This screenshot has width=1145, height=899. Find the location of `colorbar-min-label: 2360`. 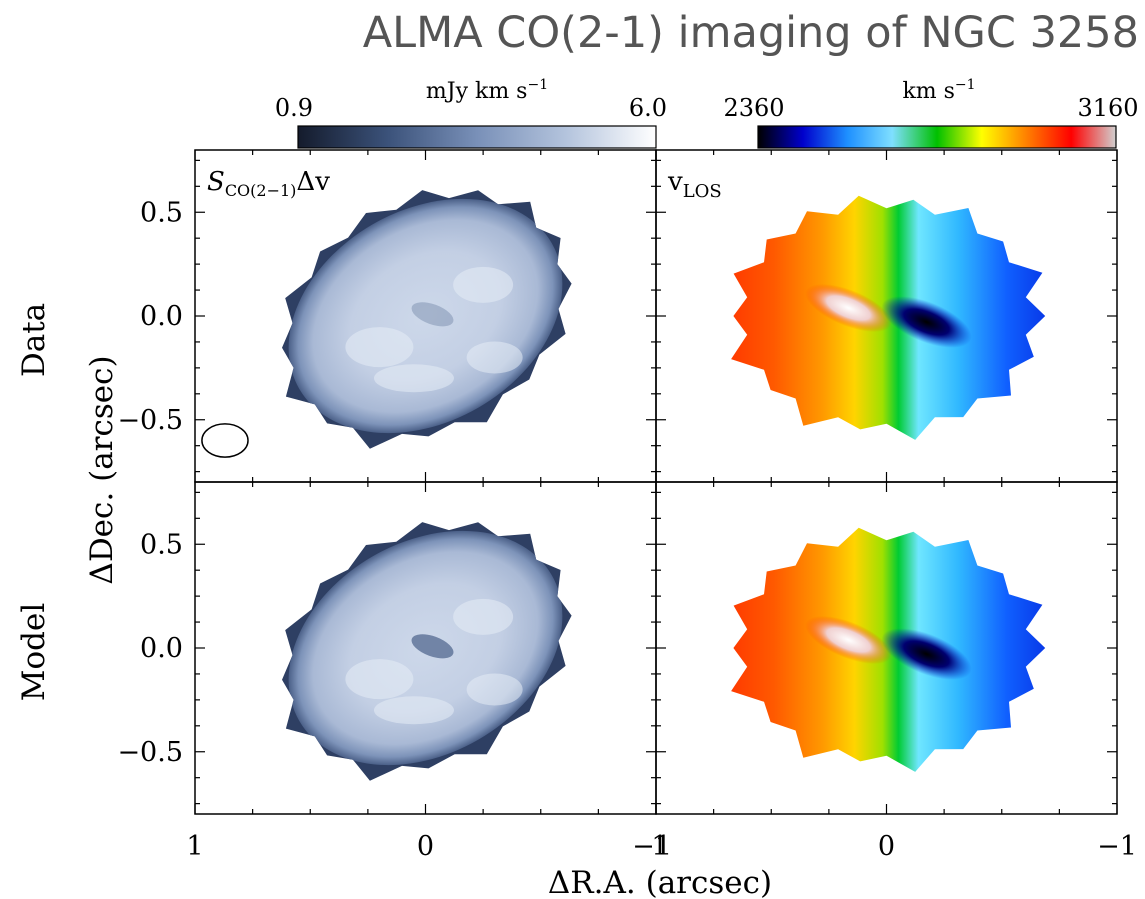

colorbar-min-label: 2360 is located at coordinates (753, 108).